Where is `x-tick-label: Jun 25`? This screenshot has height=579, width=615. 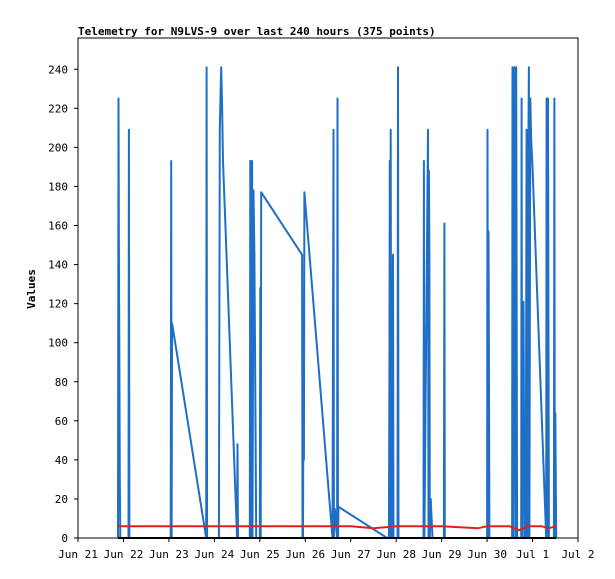 x-tick-label: Jun 25 is located at coordinates (260, 554).